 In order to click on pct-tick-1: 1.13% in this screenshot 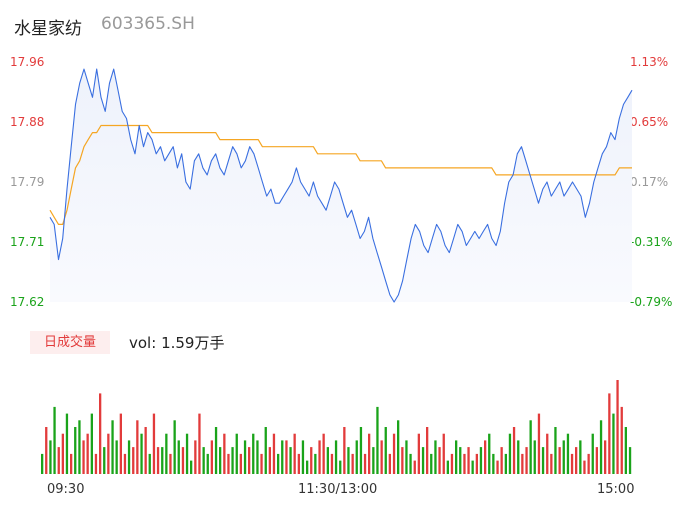, I will do `click(649, 62)`.